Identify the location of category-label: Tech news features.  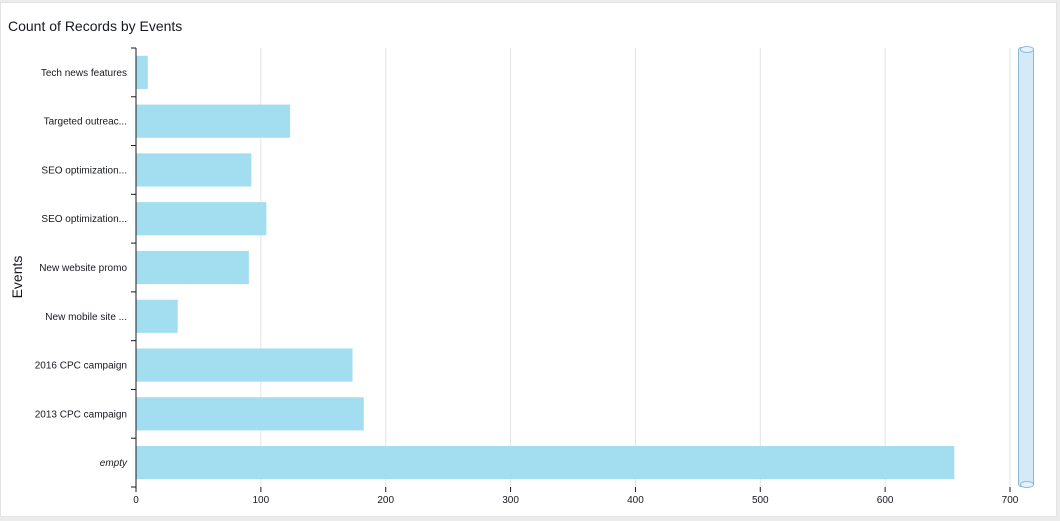
(84, 73).